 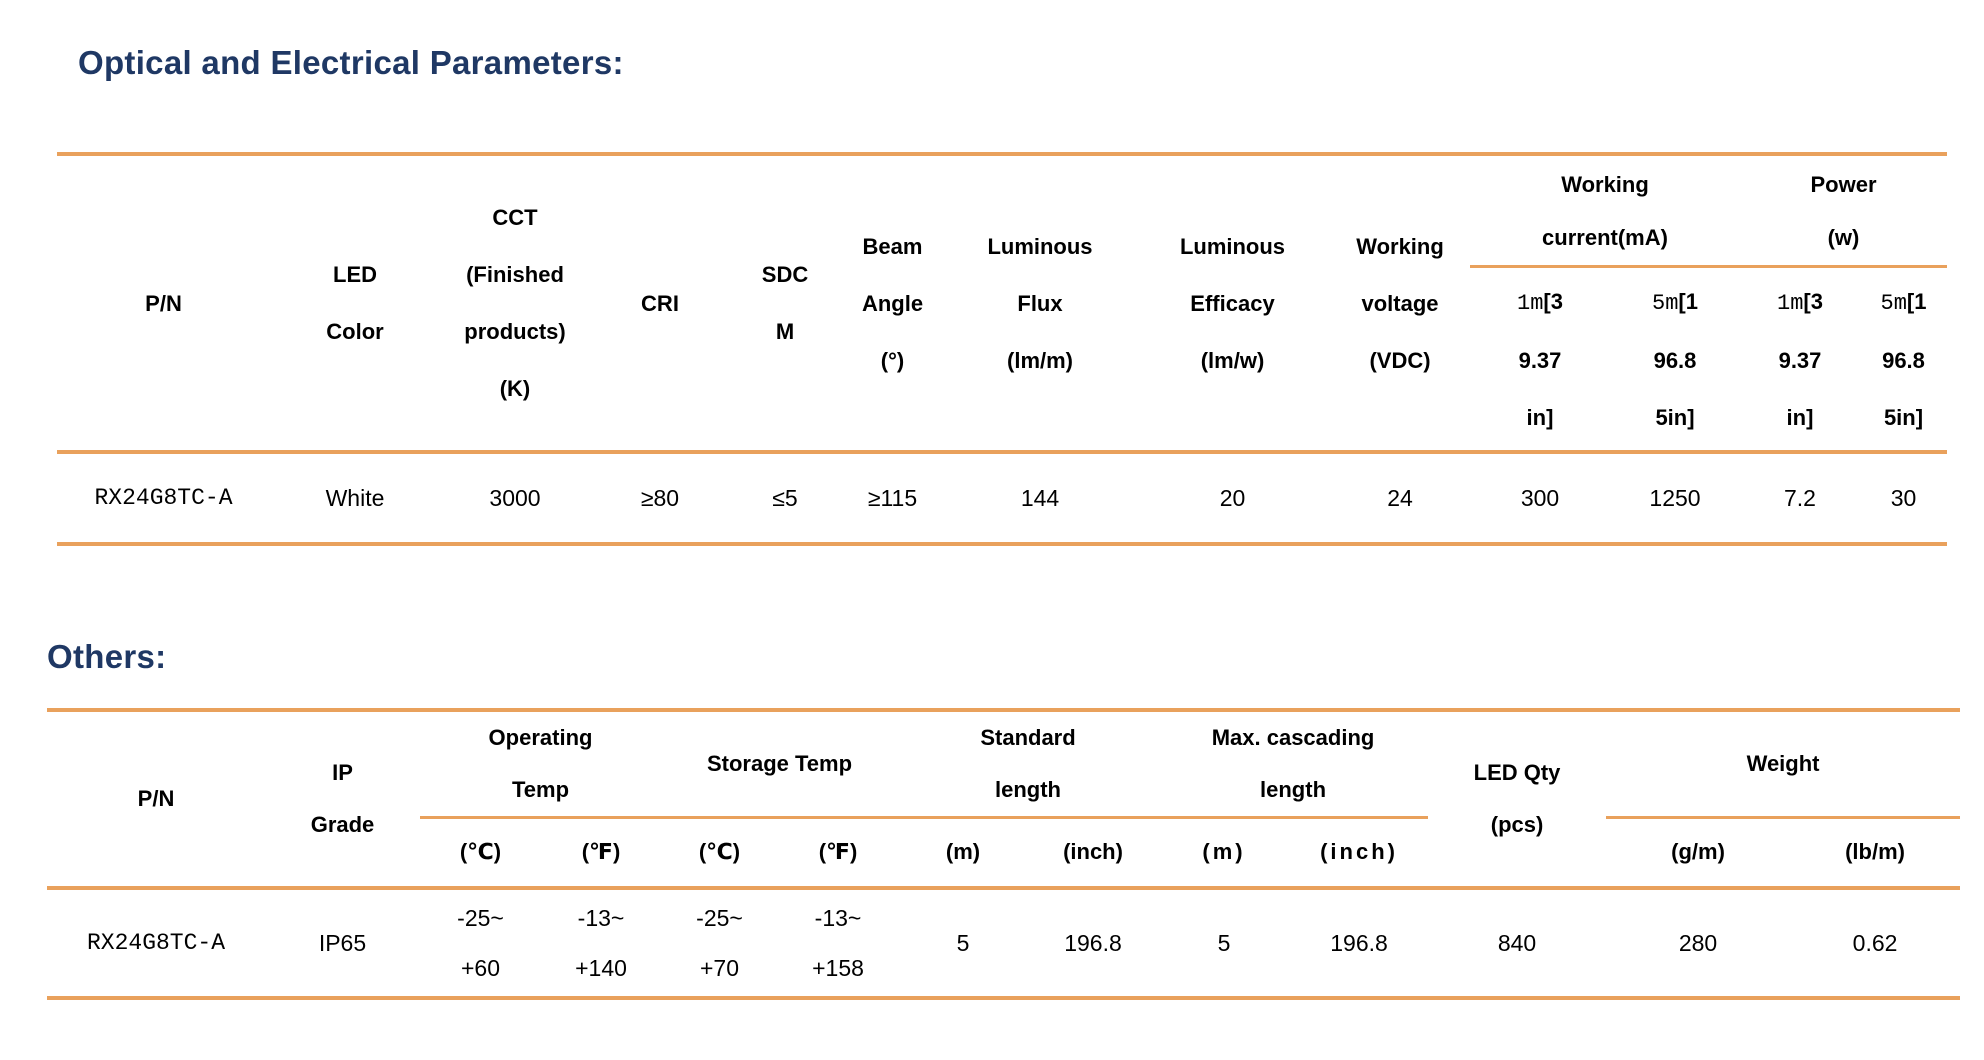 I want to click on col-header-storage-temp-c: (℃), so click(x=719, y=852).